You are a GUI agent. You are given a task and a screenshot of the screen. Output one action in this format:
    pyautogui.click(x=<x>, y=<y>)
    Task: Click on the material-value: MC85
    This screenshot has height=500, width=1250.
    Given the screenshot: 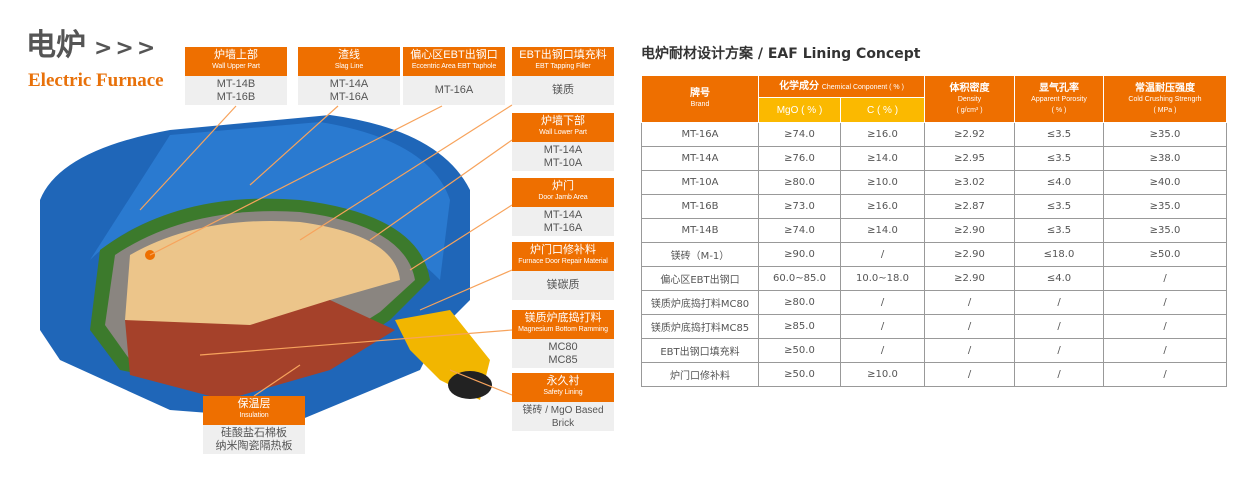 What is the action you would take?
    pyautogui.click(x=563, y=359)
    